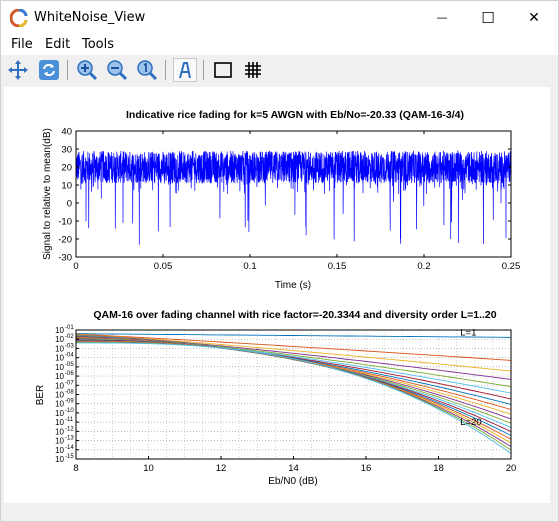  Describe the element at coordinates (69, 439) in the screenshot. I see `ber-ytick-exponent: -13` at that location.